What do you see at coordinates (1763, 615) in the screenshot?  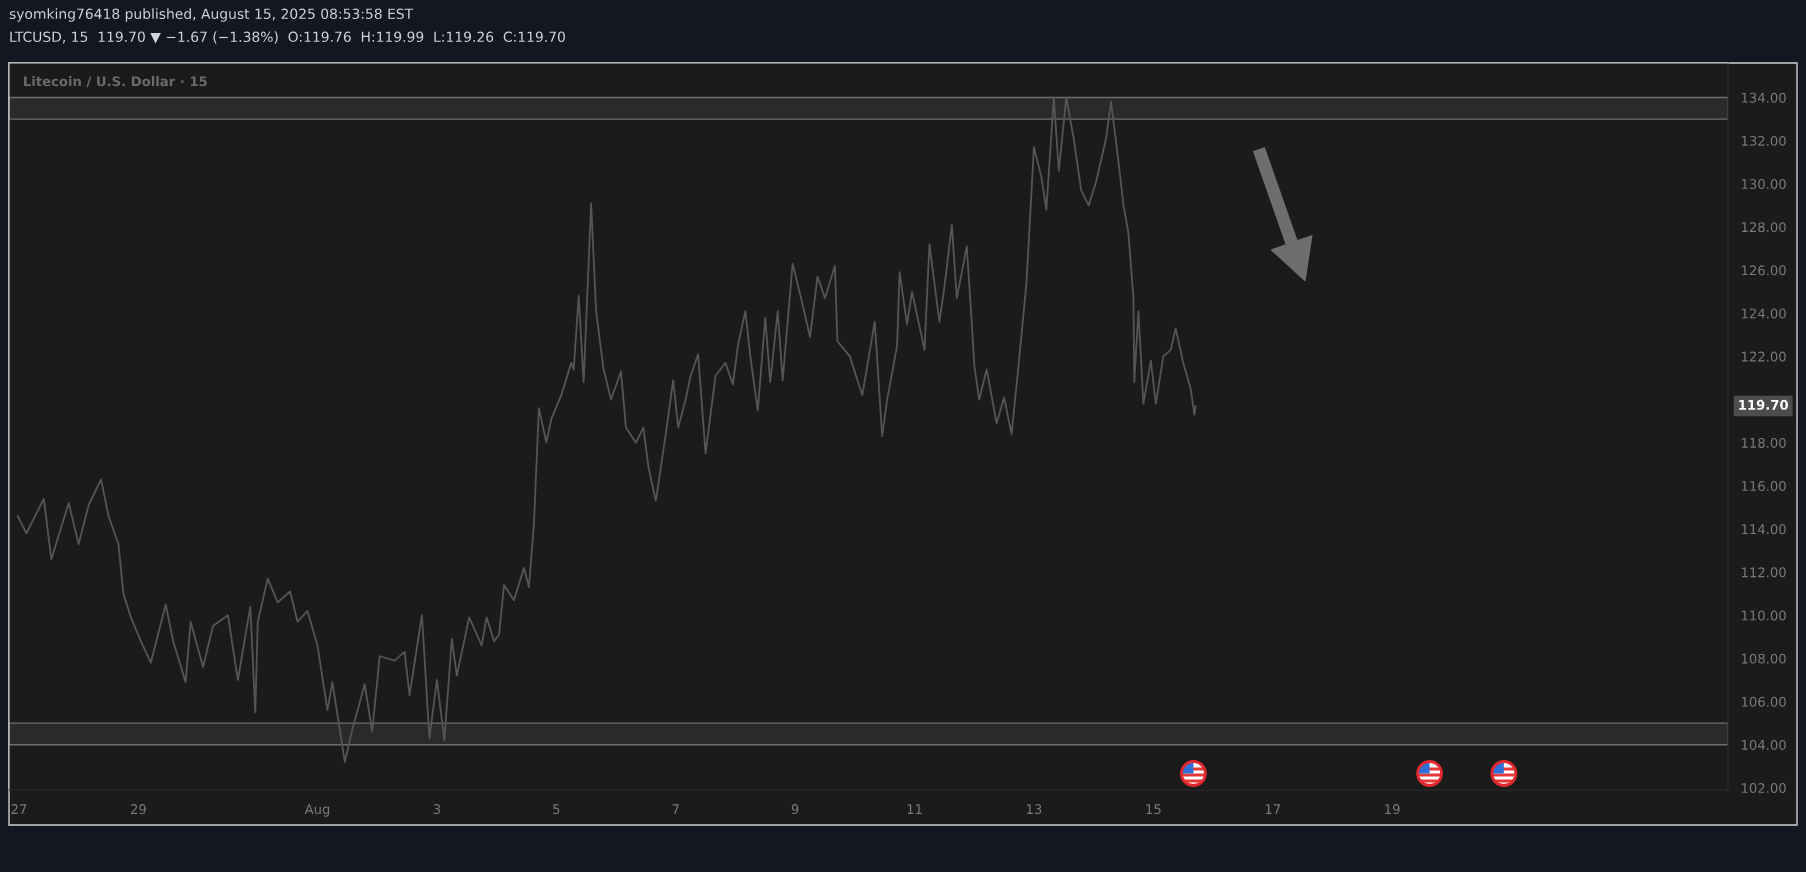 I see `y-tick-label: 110.00` at bounding box center [1763, 615].